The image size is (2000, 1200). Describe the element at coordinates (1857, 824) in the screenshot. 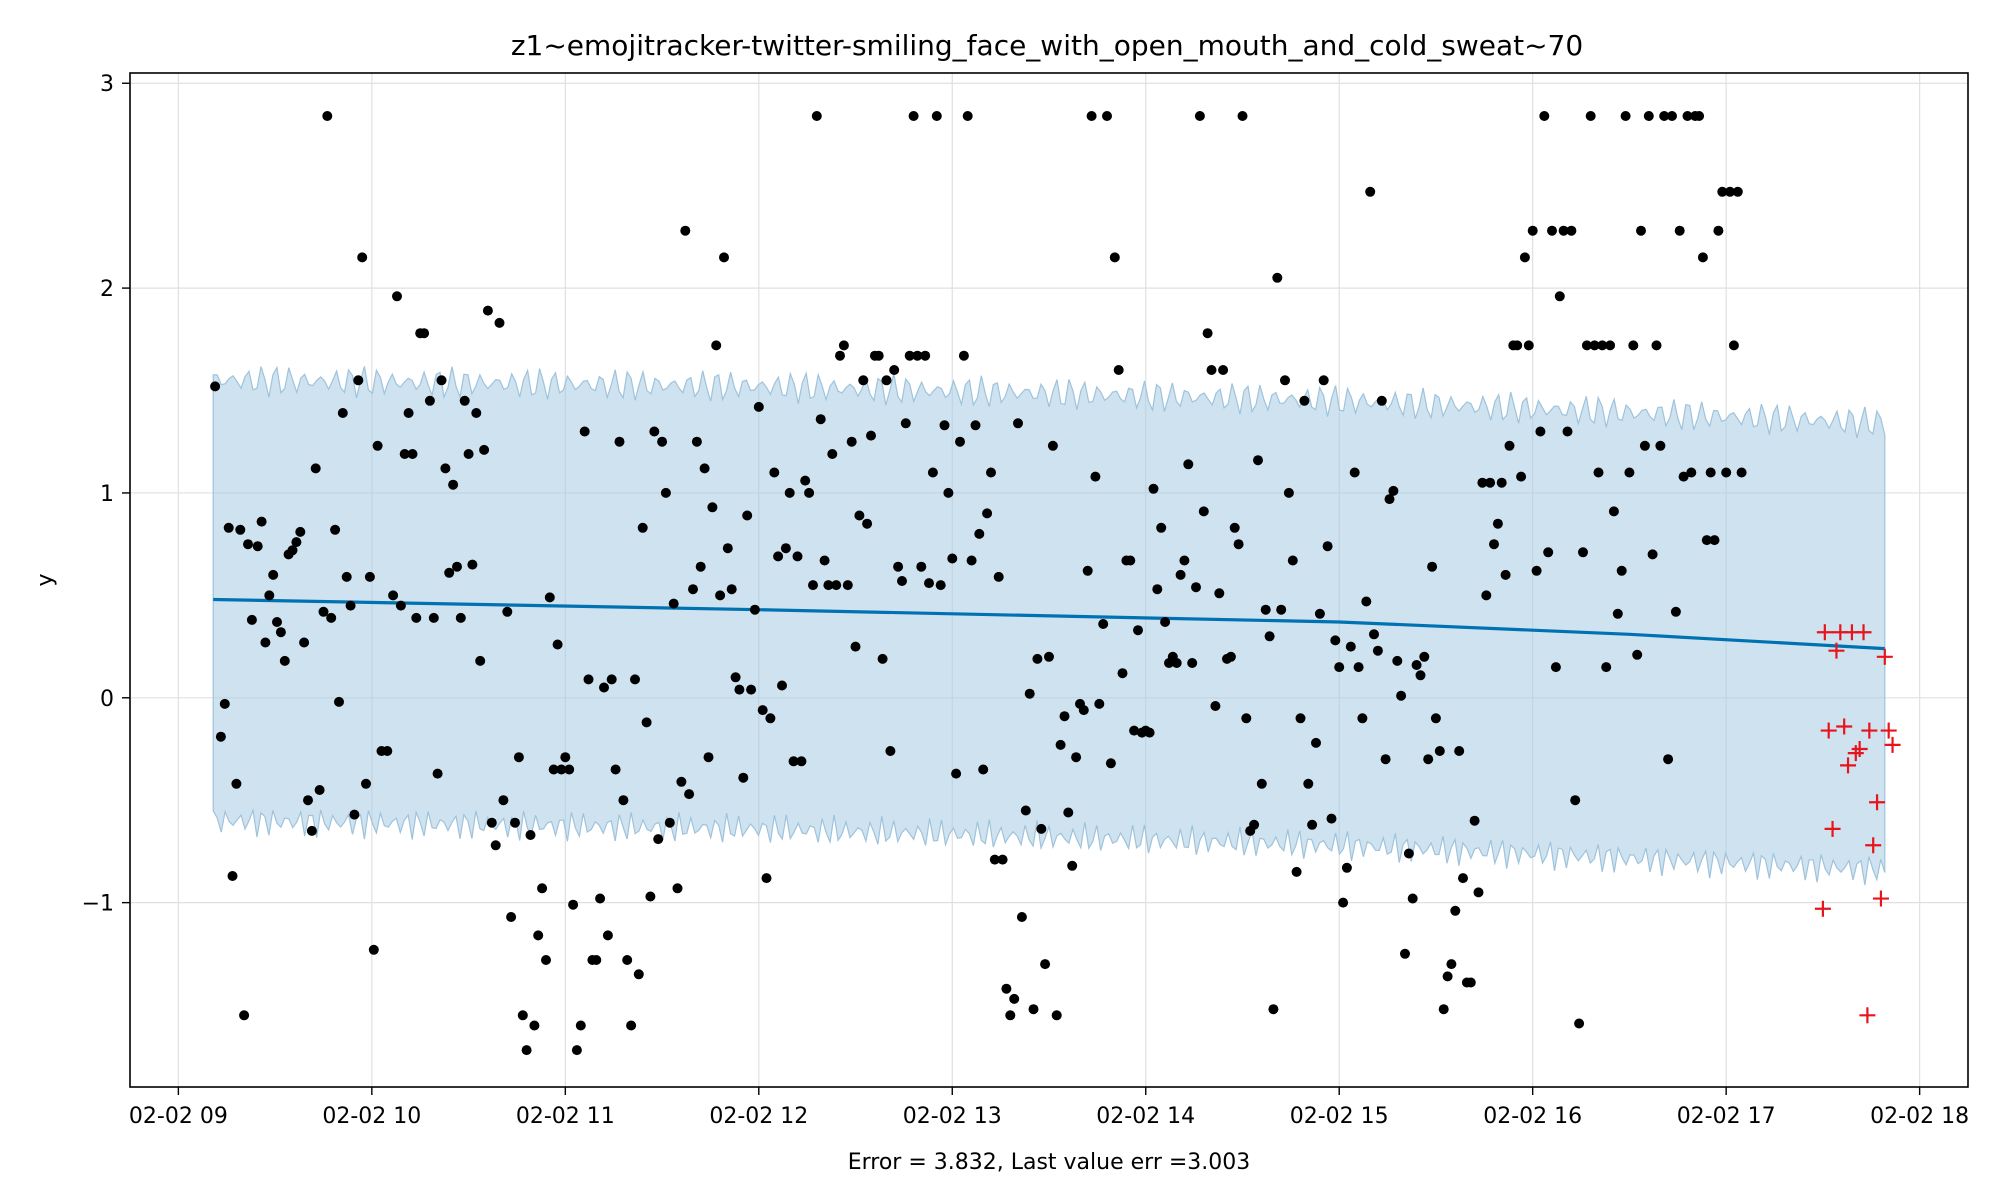

I see `holdout-points-group` at that location.